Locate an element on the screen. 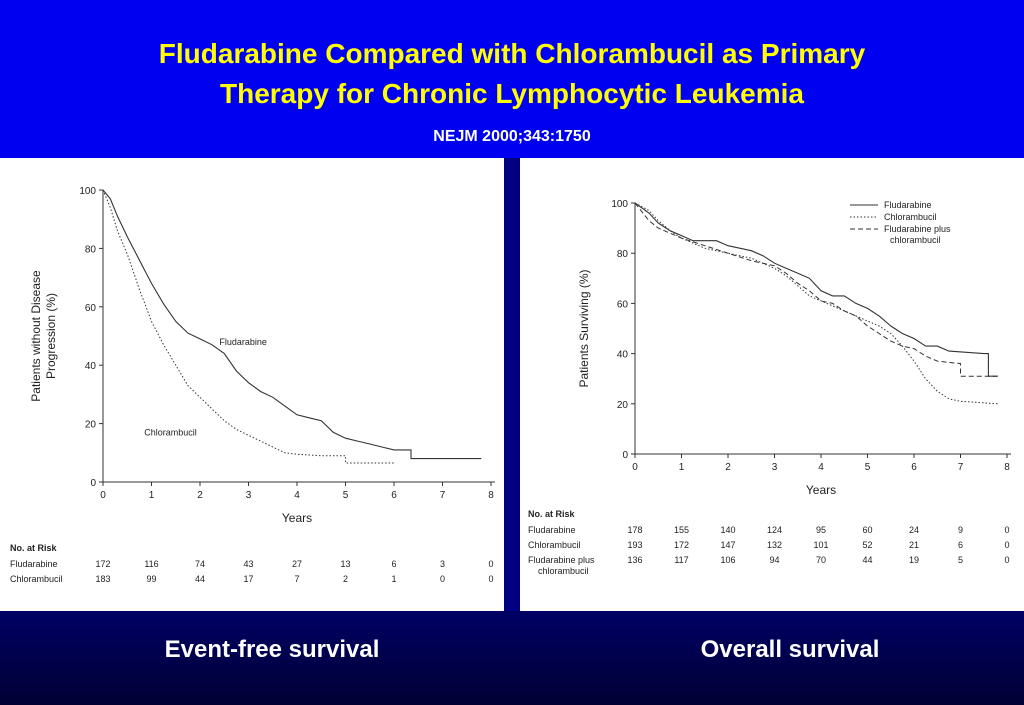  risk-value: 2 is located at coordinates (345, 579).